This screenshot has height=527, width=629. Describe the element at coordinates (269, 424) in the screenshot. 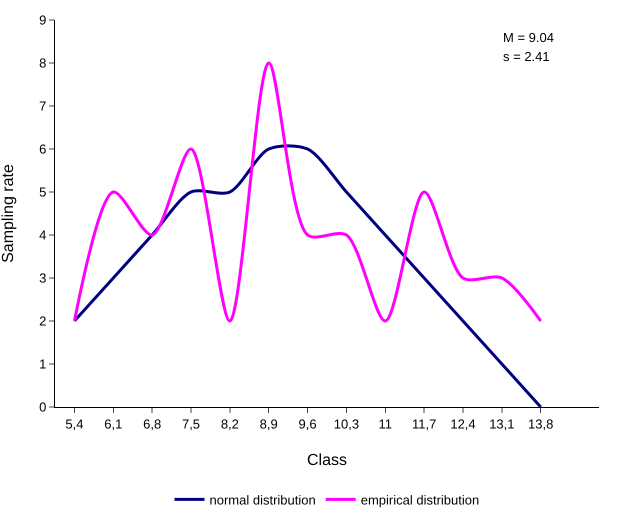

I see `x-tick-label: 8,9` at that location.